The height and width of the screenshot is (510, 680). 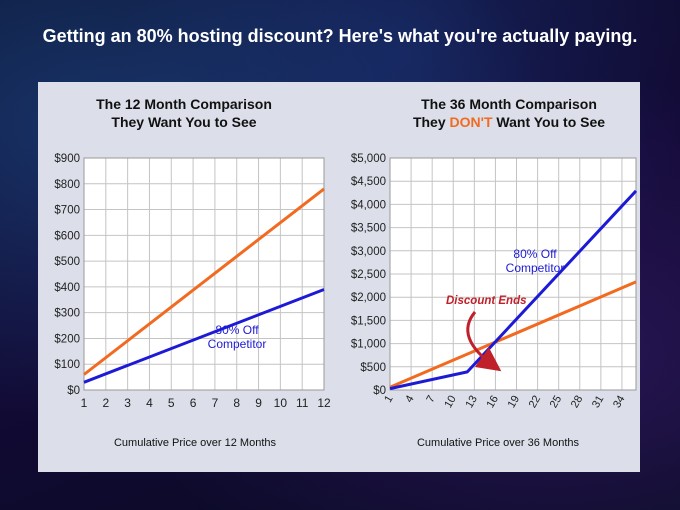 What do you see at coordinates (514, 402) in the screenshot?
I see `x-tick-label: 19` at bounding box center [514, 402].